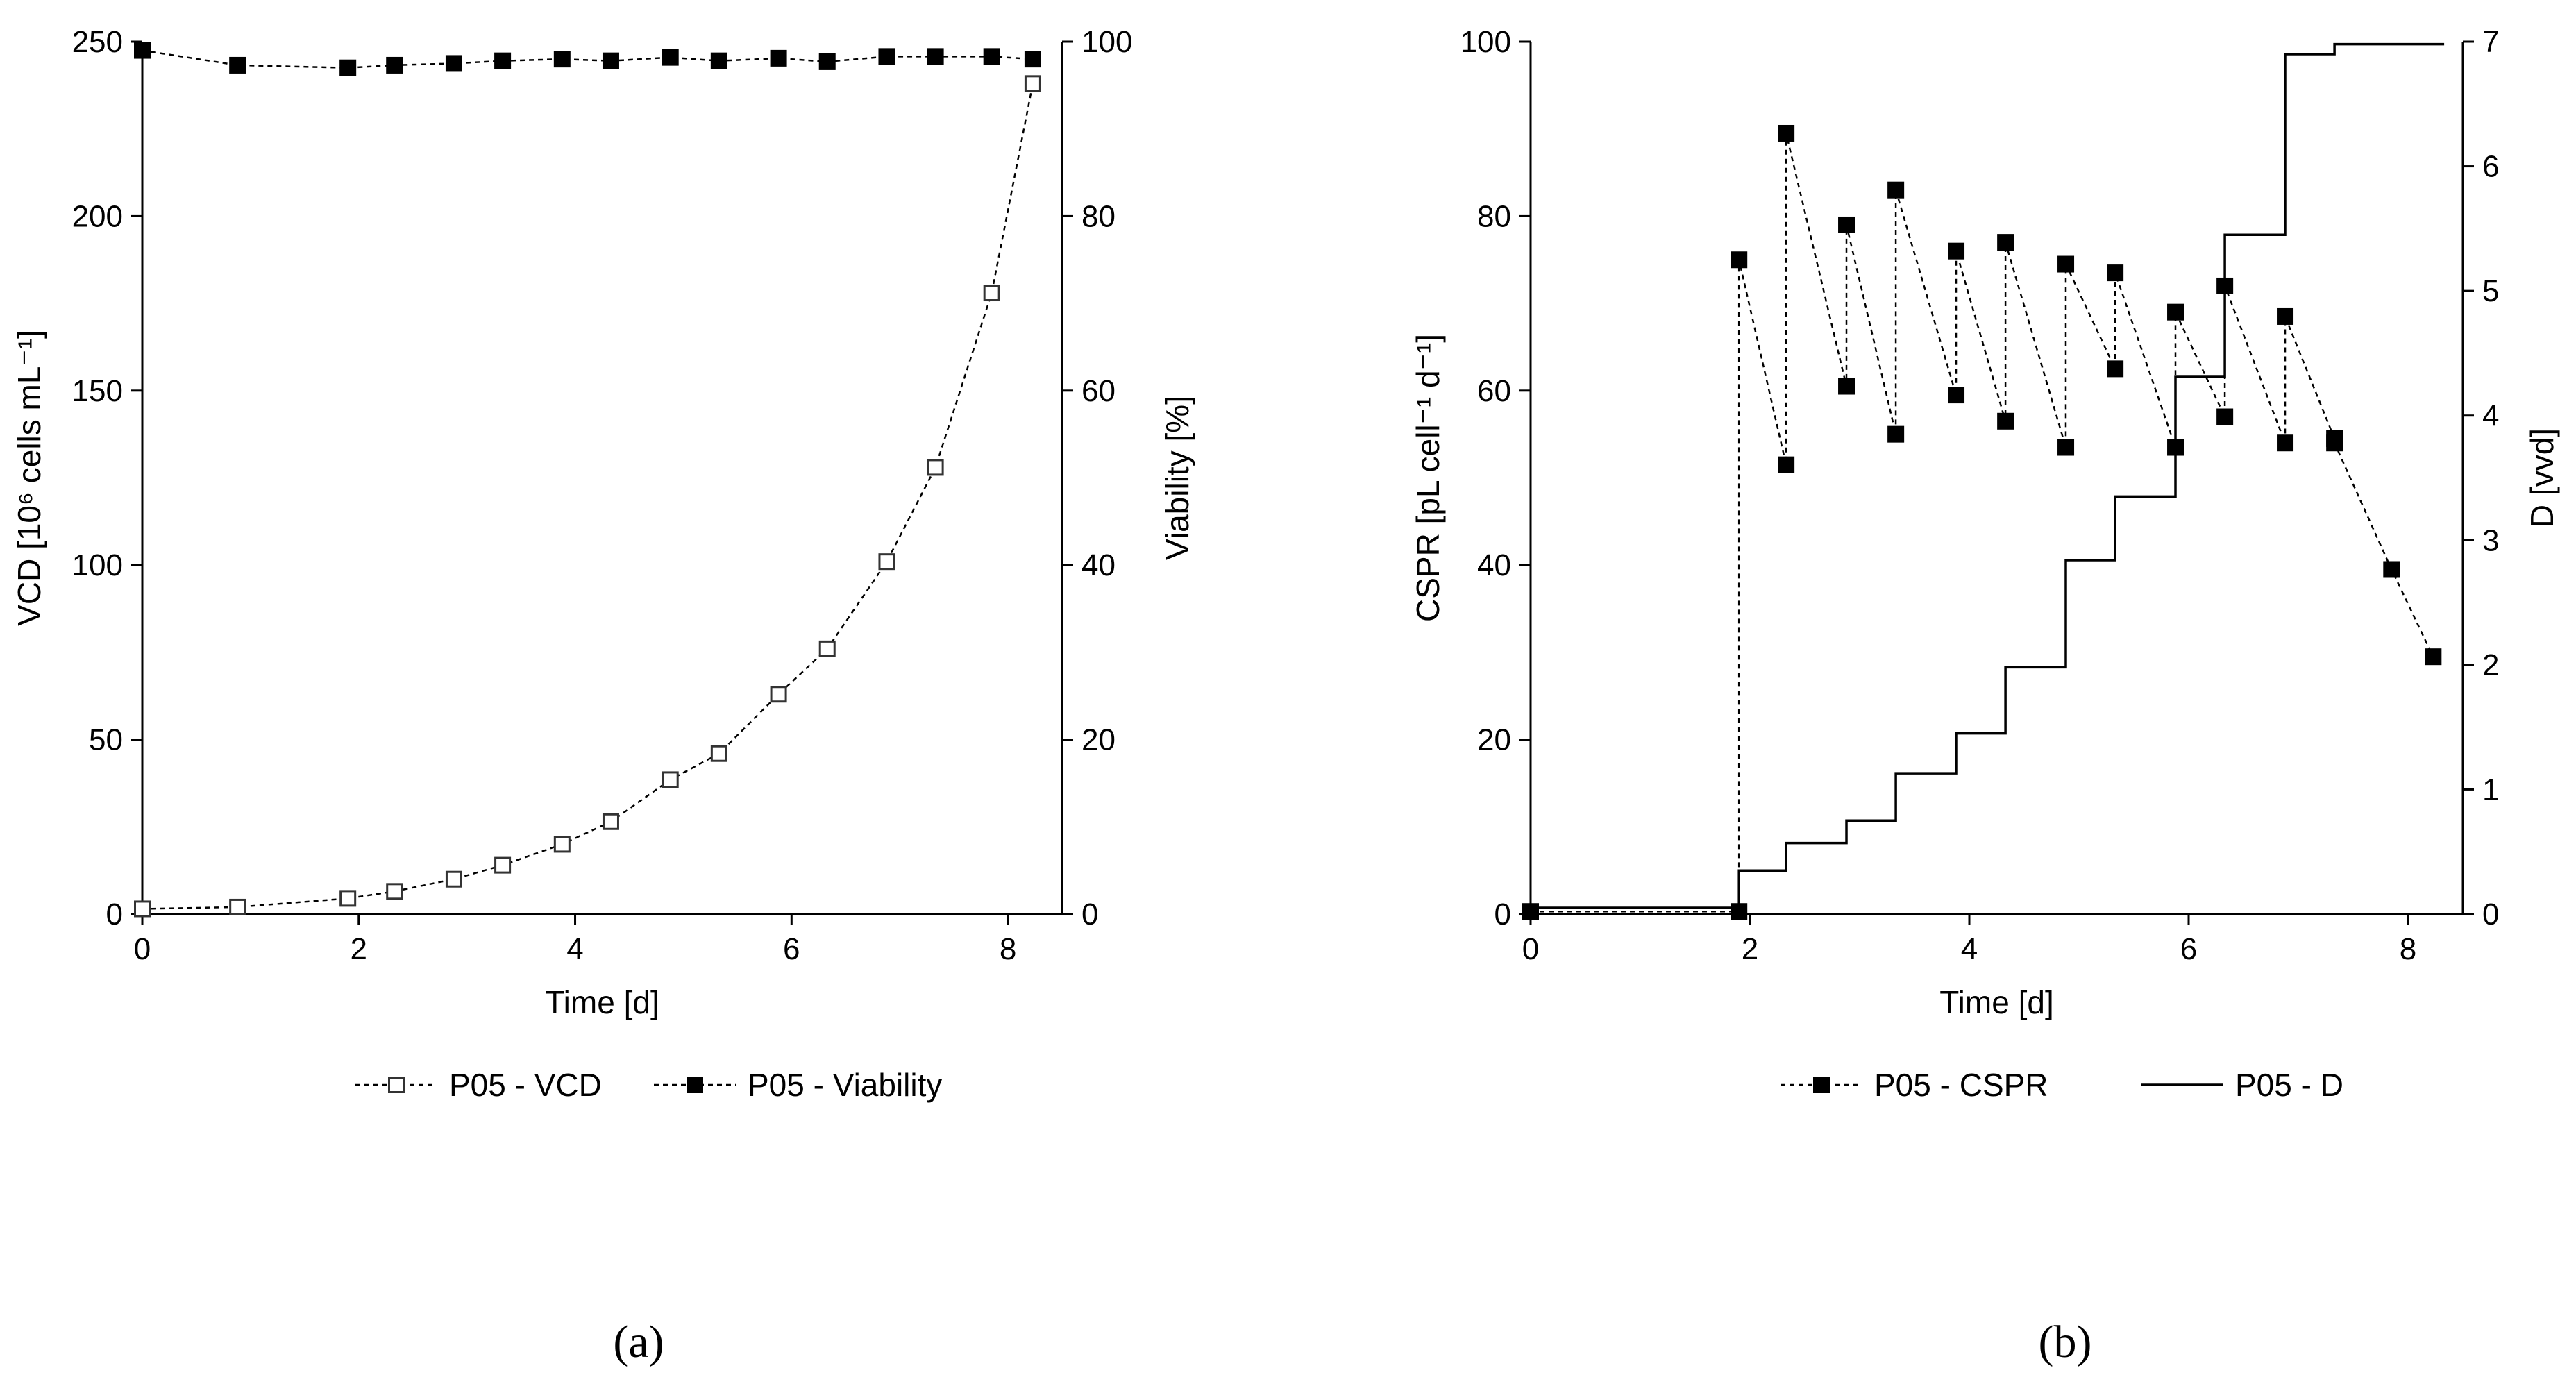 The width and height of the screenshot is (2576, 1384). What do you see at coordinates (648, 1085) in the screenshot?
I see `legend: P05 - VCD P05 - Viability` at bounding box center [648, 1085].